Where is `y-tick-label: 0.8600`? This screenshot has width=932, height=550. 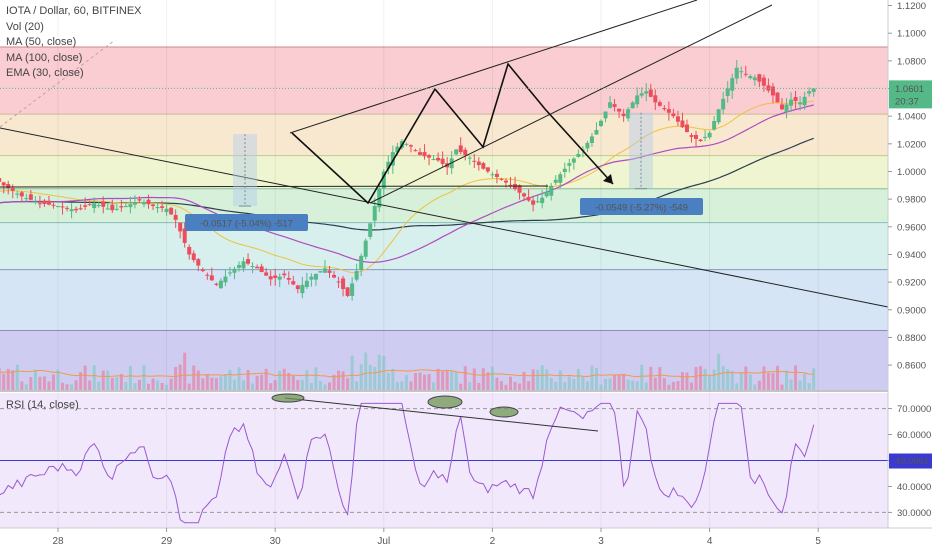
y-tick-label: 0.8600 is located at coordinates (911, 366).